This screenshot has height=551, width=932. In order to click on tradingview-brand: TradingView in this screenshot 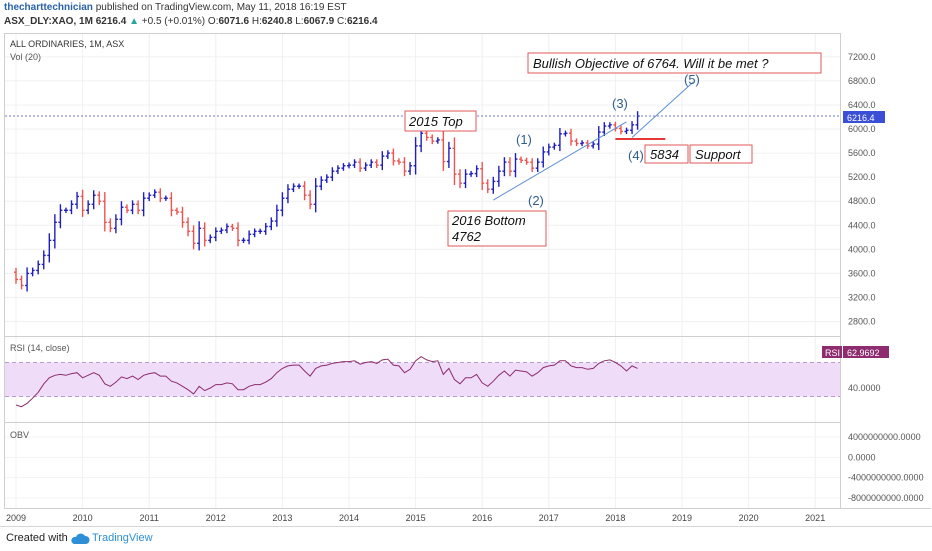, I will do `click(122, 538)`.